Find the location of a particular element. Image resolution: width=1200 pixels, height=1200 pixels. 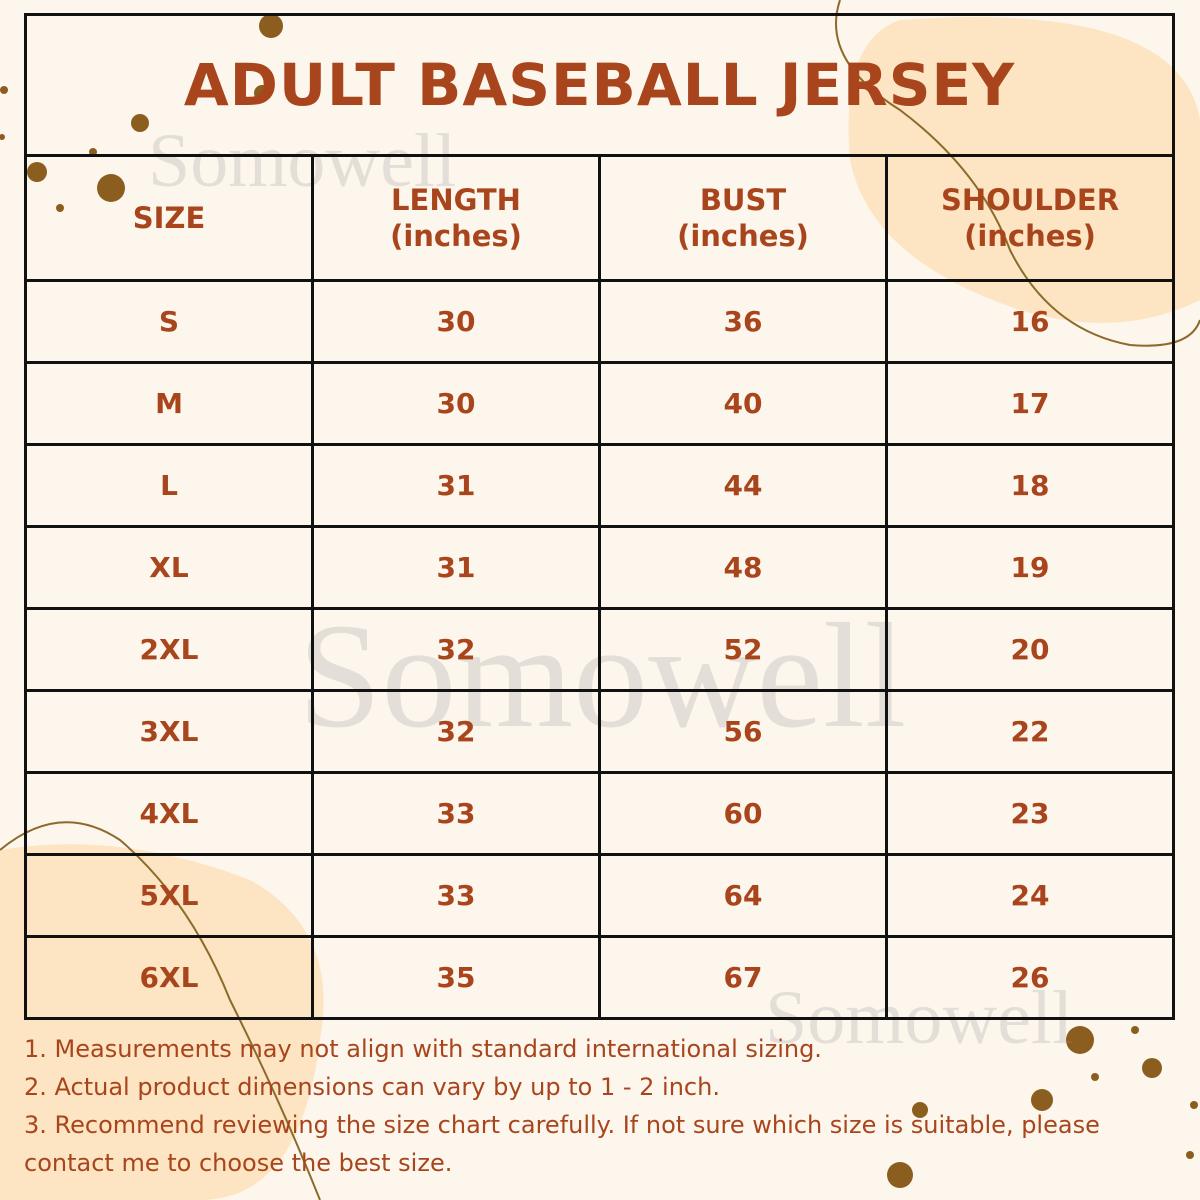

cell-size: S is located at coordinates (169, 321).